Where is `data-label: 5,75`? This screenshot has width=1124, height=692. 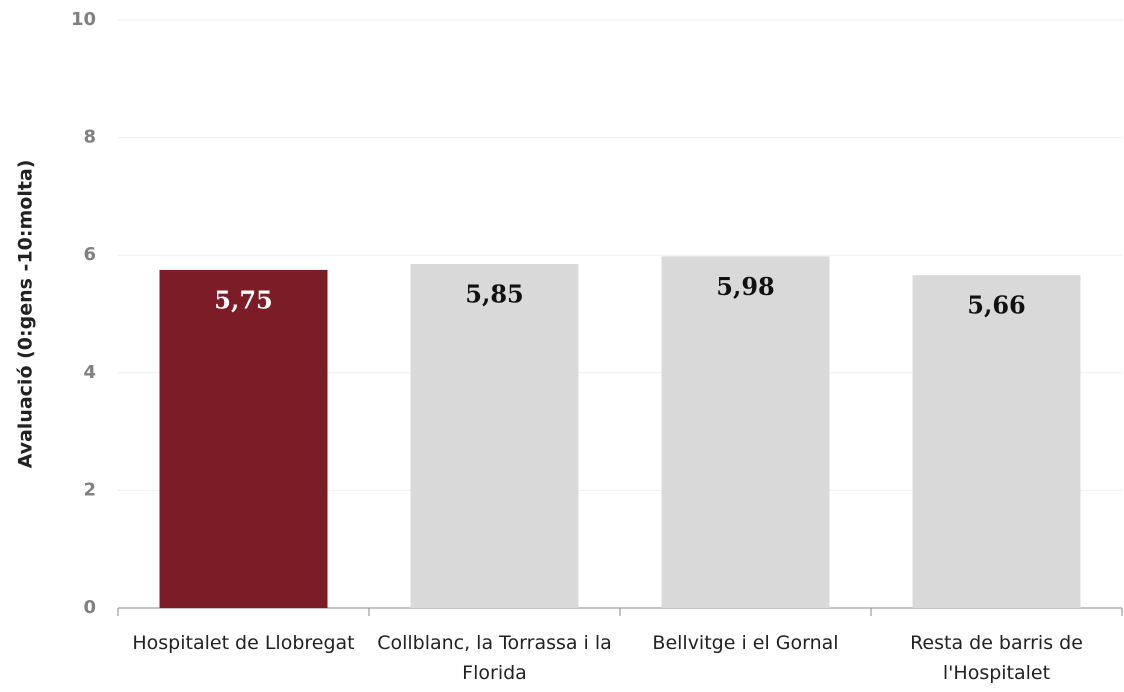
data-label: 5,75 is located at coordinates (243, 299).